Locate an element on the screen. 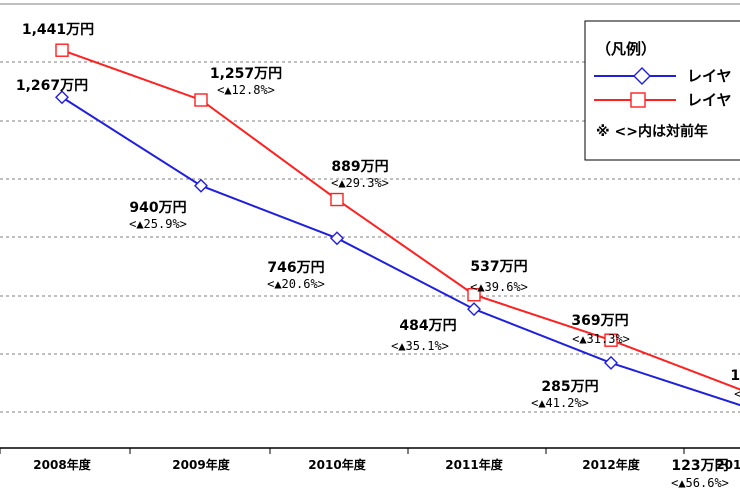 Image resolution: width=740 pixels, height=493 pixels. legend-title: （凡例） is located at coordinates (626, 49).